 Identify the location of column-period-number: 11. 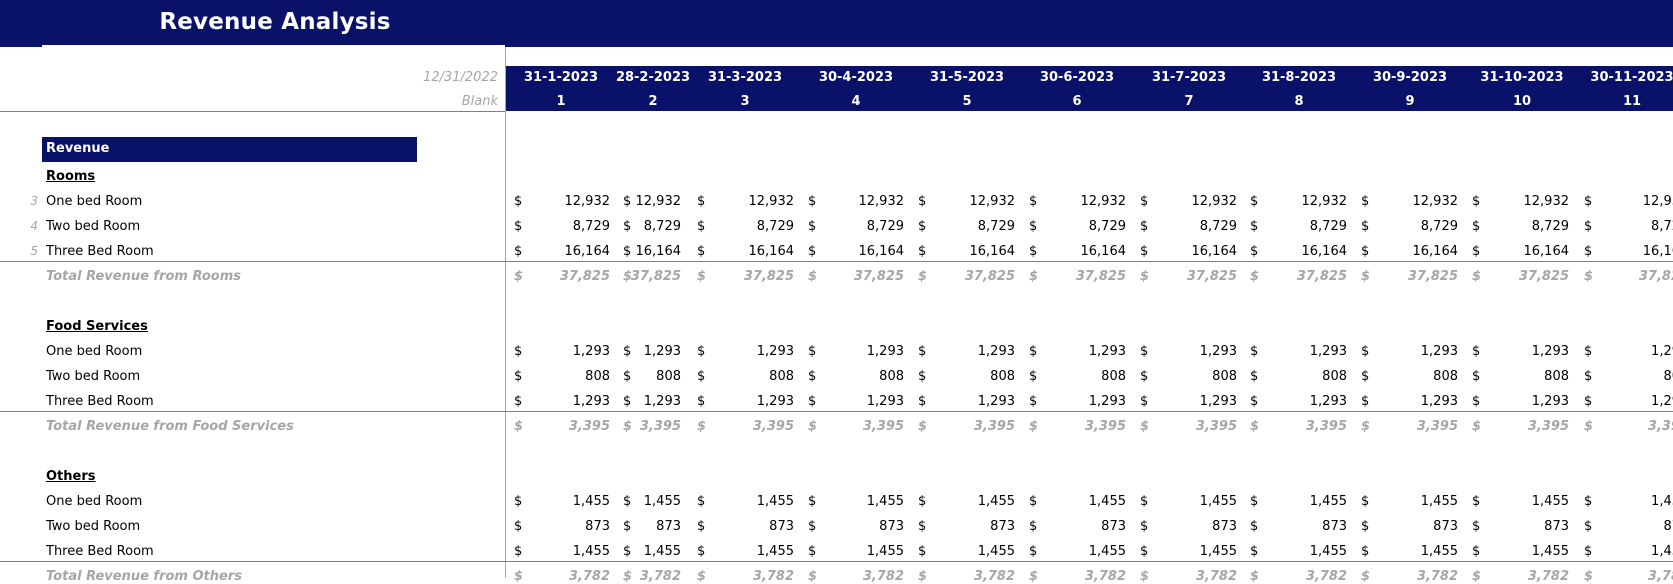
(1632, 101).